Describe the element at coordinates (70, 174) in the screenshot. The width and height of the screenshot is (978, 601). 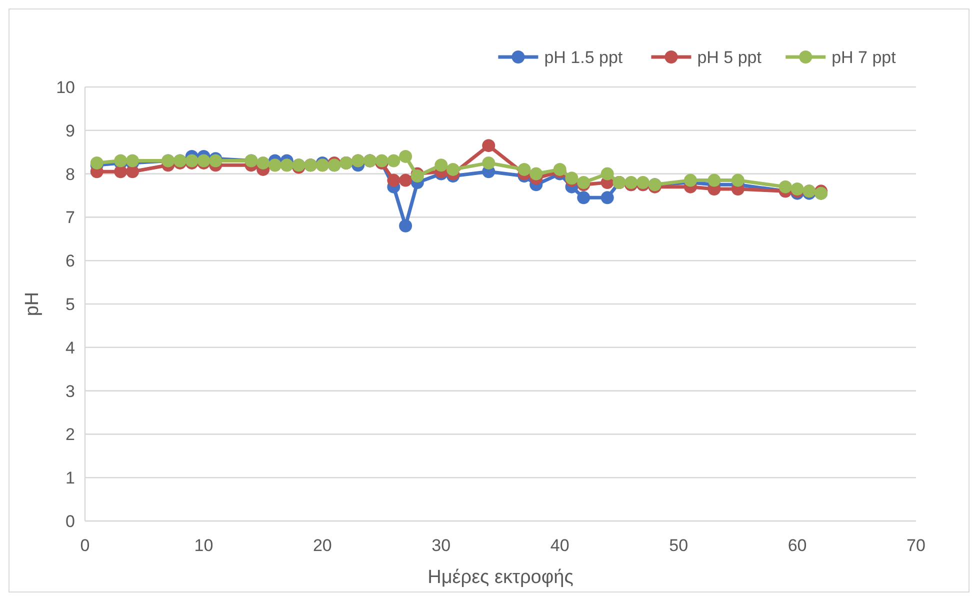
I see `y-tick-label: 8` at that location.